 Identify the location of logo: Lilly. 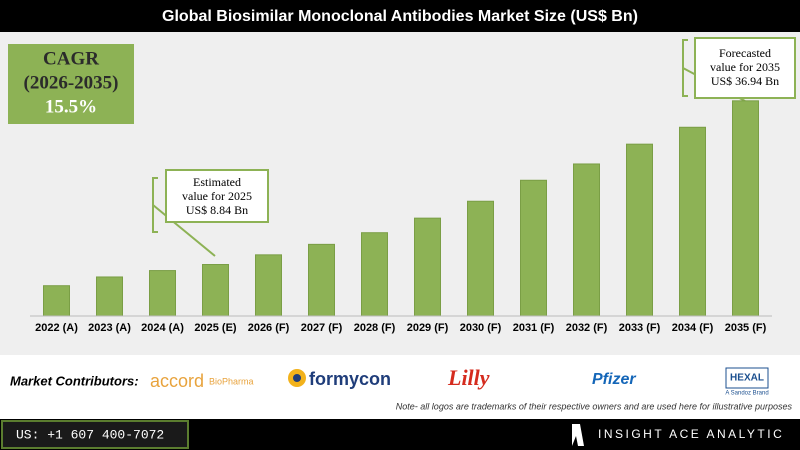
(468, 377).